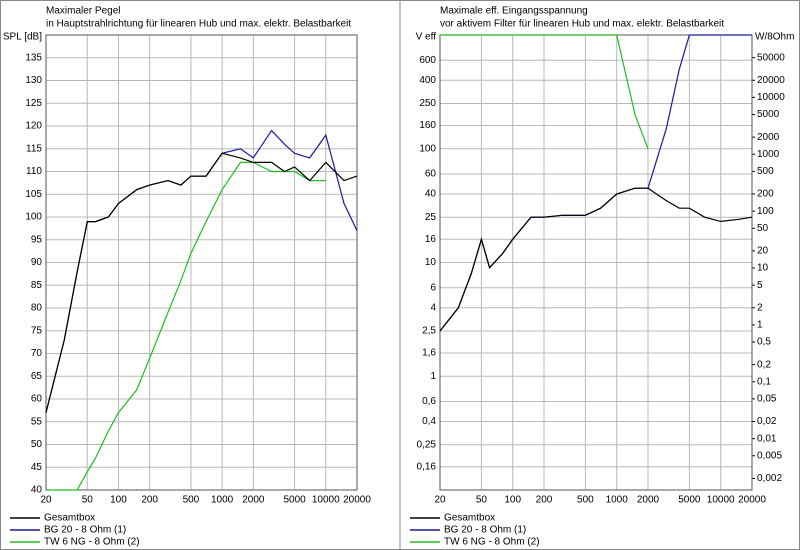 The width and height of the screenshot is (800, 550). What do you see at coordinates (34, 171) in the screenshot?
I see `y-tick-label: 110` at bounding box center [34, 171].